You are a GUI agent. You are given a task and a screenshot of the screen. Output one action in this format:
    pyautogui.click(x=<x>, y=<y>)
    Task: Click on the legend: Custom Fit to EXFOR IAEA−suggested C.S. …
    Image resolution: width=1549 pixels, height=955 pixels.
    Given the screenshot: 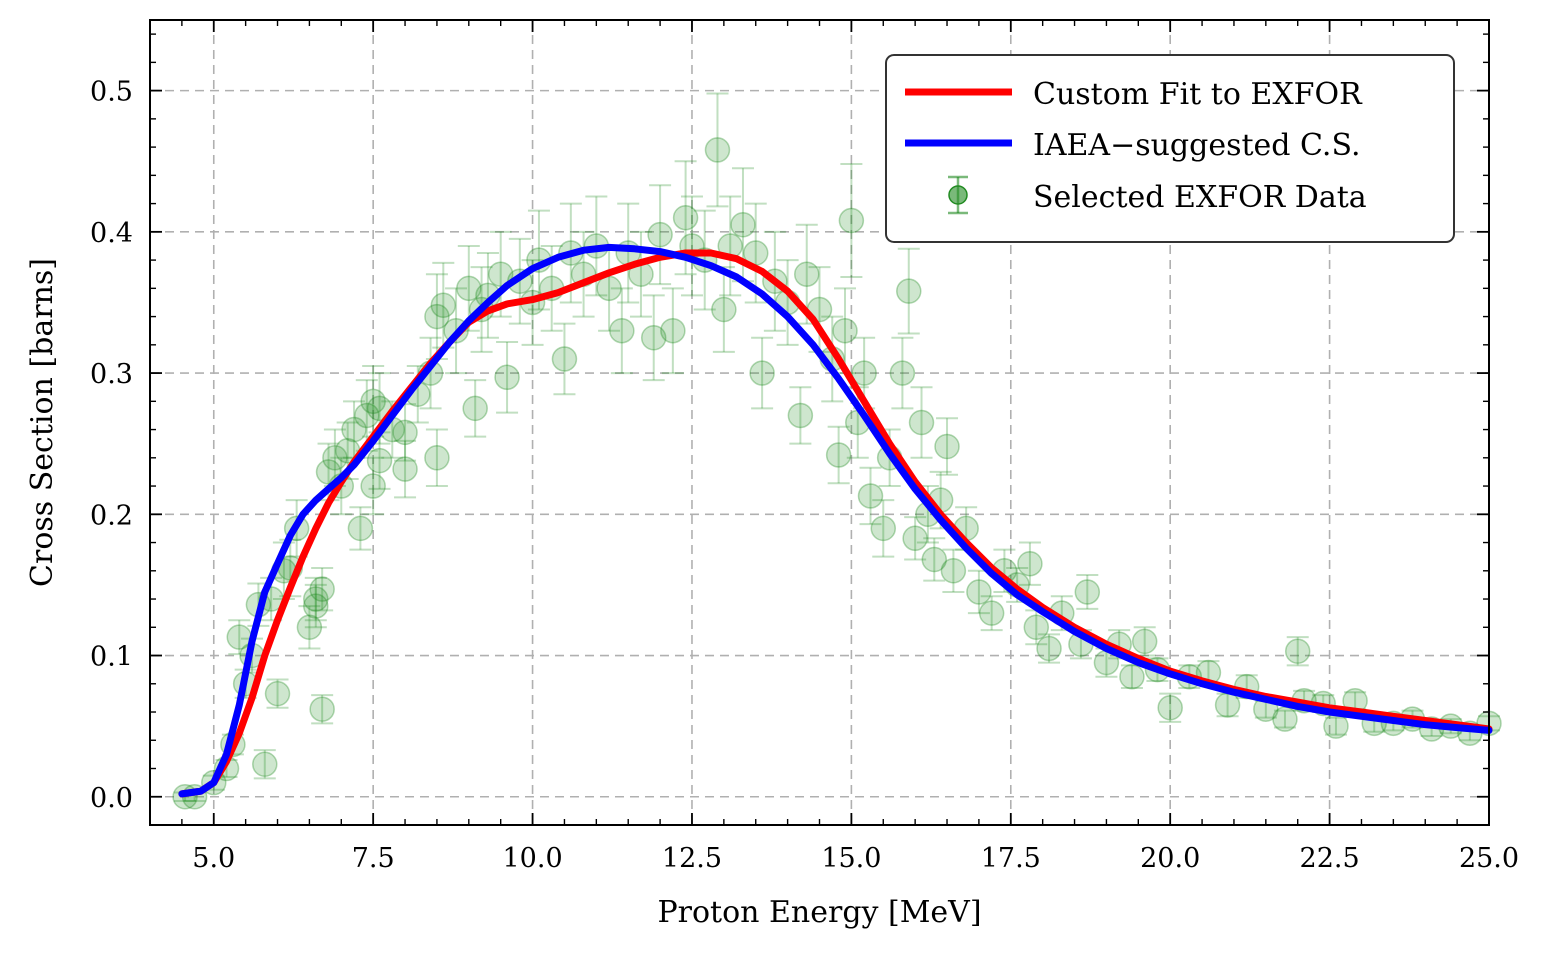 What is the action you would take?
    pyautogui.click(x=1170, y=148)
    